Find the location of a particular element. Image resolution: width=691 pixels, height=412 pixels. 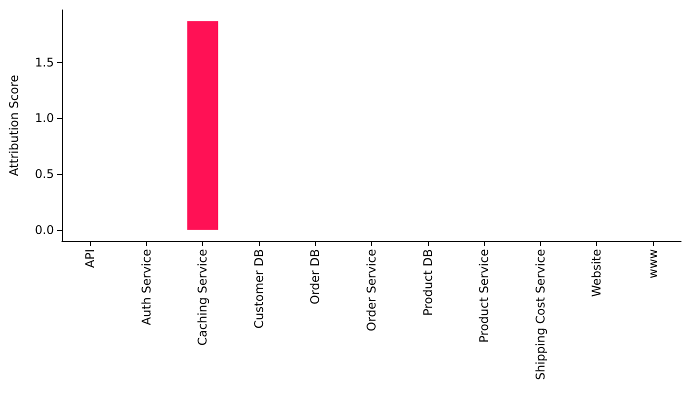

x-tick-label: Customer DB is located at coordinates (259, 289).